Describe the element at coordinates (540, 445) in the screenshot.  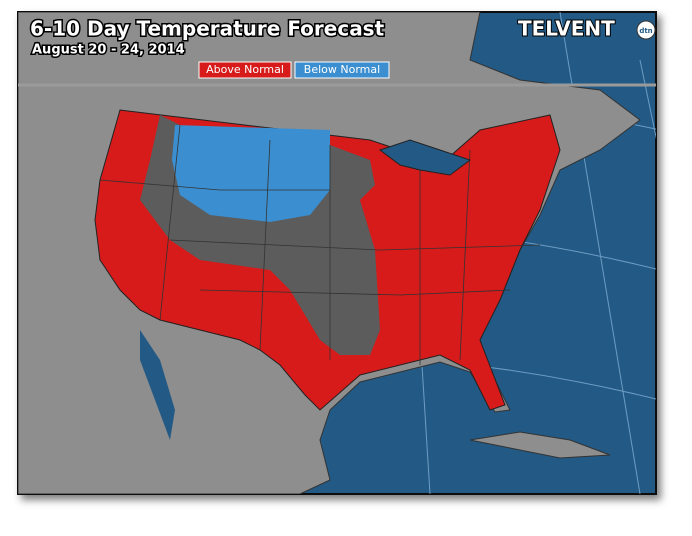
I see `island` at that location.